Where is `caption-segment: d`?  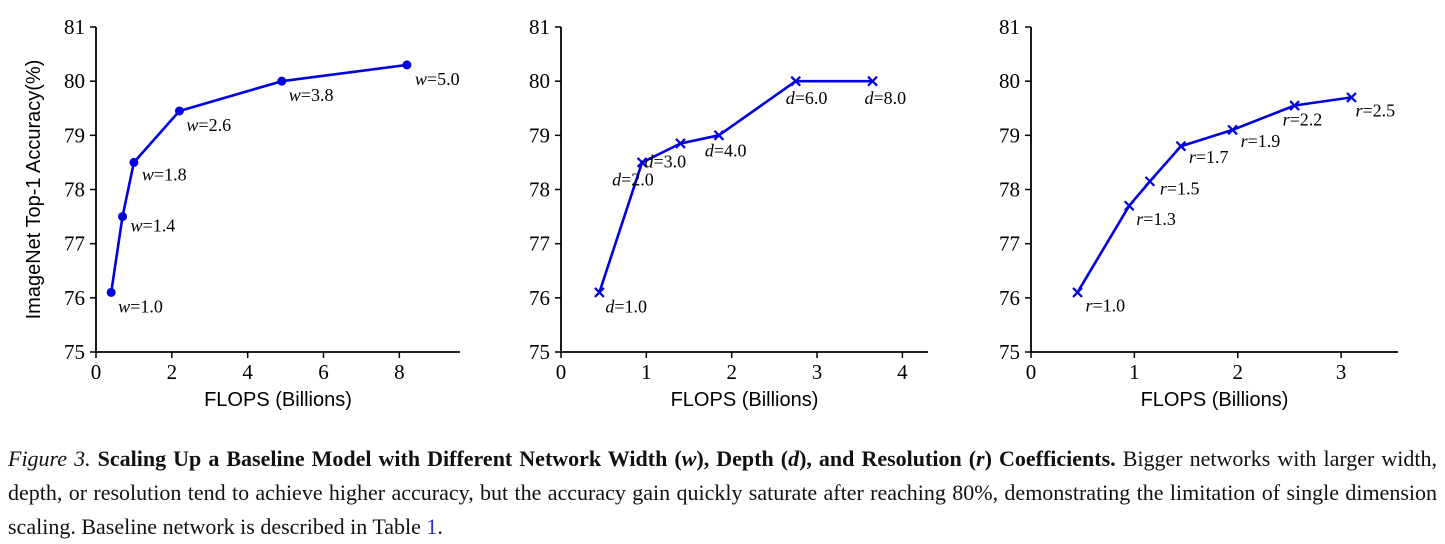 caption-segment: d is located at coordinates (794, 458).